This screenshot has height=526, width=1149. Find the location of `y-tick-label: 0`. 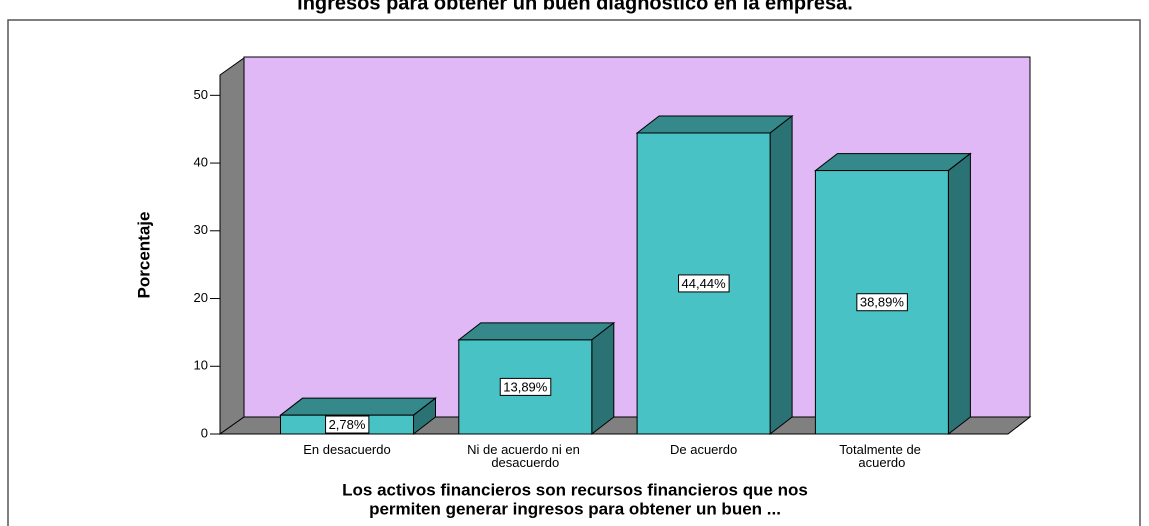

y-tick-label: 0 is located at coordinates (204, 432).